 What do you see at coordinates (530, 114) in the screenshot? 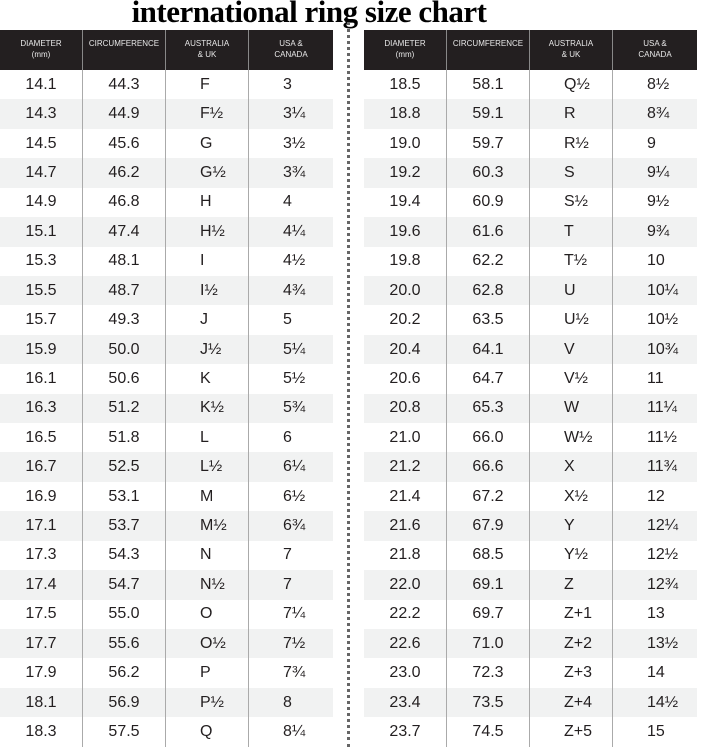
I see `table-row: 18.8 59.1 R 8¾` at bounding box center [530, 114].